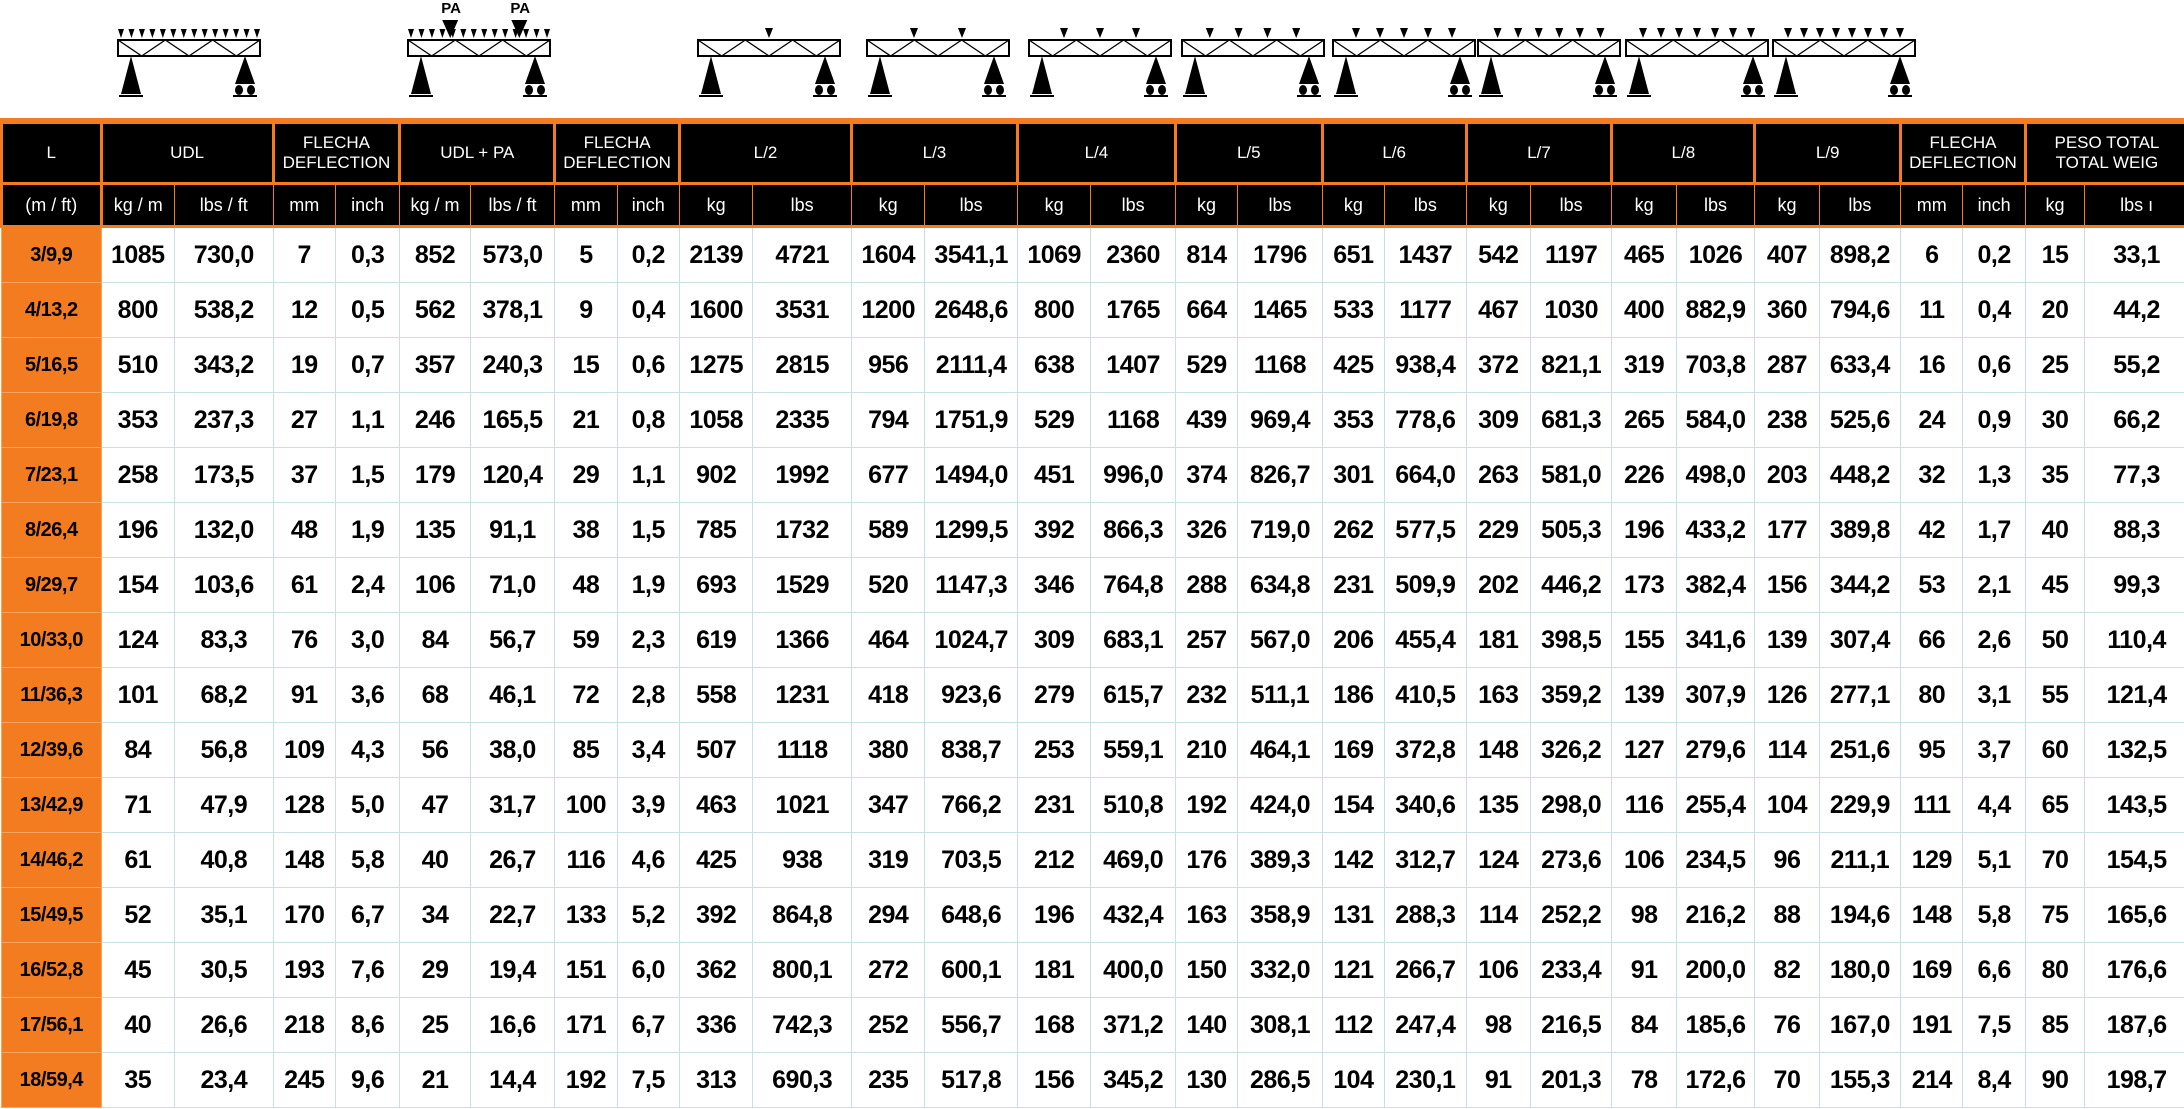  Describe the element at coordinates (2134, 475) in the screenshot. I see `value-cell: 77,3` at that location.